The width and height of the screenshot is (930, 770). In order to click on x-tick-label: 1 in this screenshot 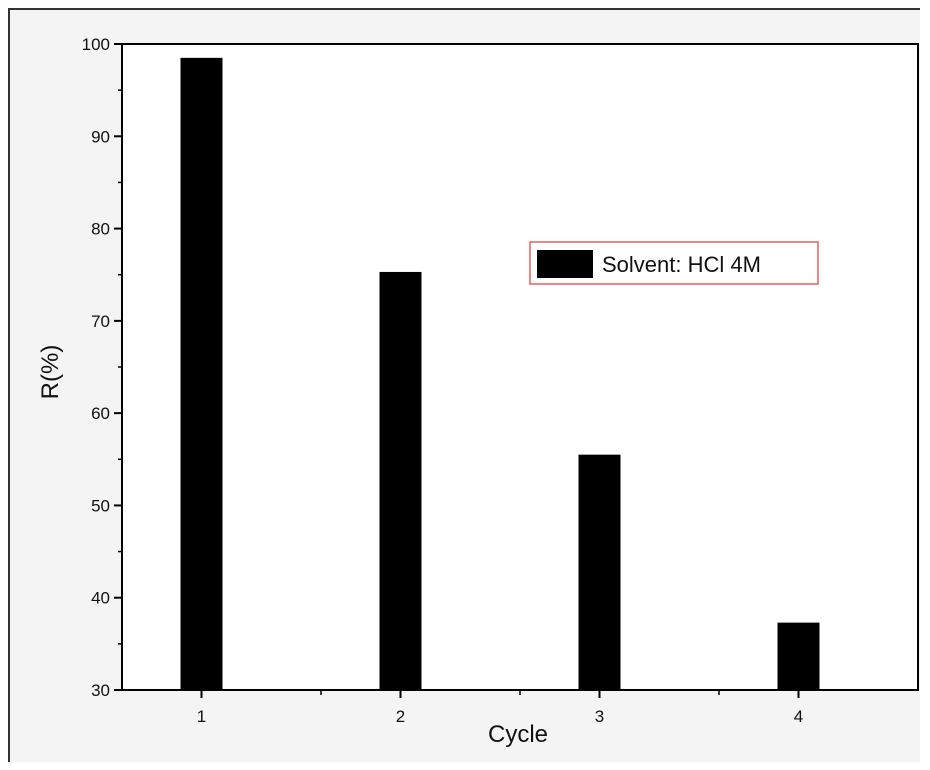, I will do `click(201, 716)`.